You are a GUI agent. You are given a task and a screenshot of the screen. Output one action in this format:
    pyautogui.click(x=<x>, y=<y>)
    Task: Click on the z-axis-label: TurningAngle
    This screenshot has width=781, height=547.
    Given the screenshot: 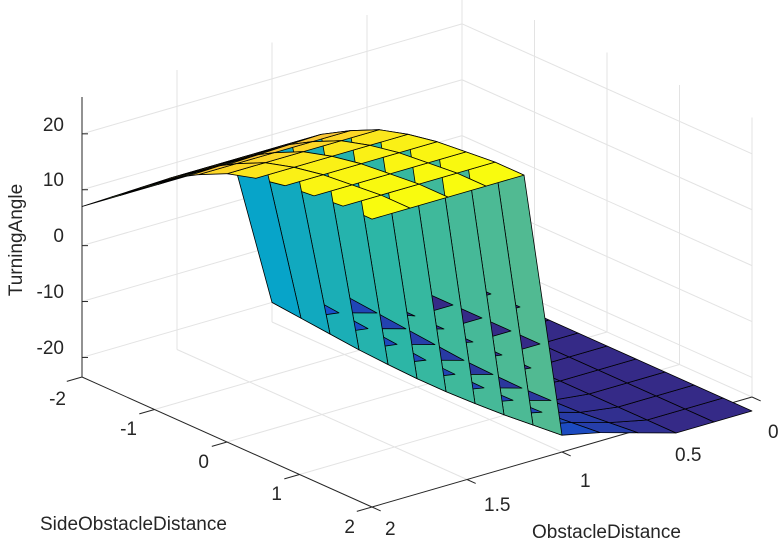 What is the action you would take?
    pyautogui.click(x=16, y=240)
    